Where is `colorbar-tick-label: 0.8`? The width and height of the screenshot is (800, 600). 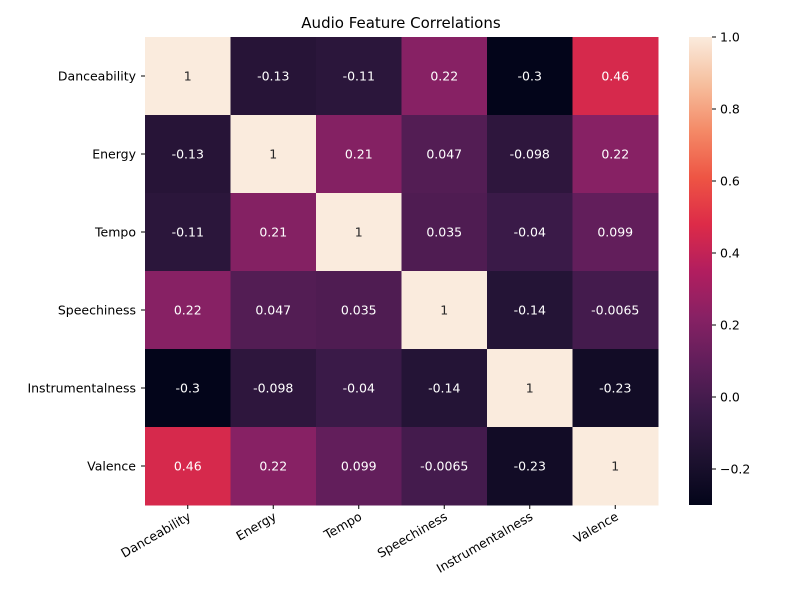
colorbar-tick-label: 0.8 is located at coordinates (730, 109).